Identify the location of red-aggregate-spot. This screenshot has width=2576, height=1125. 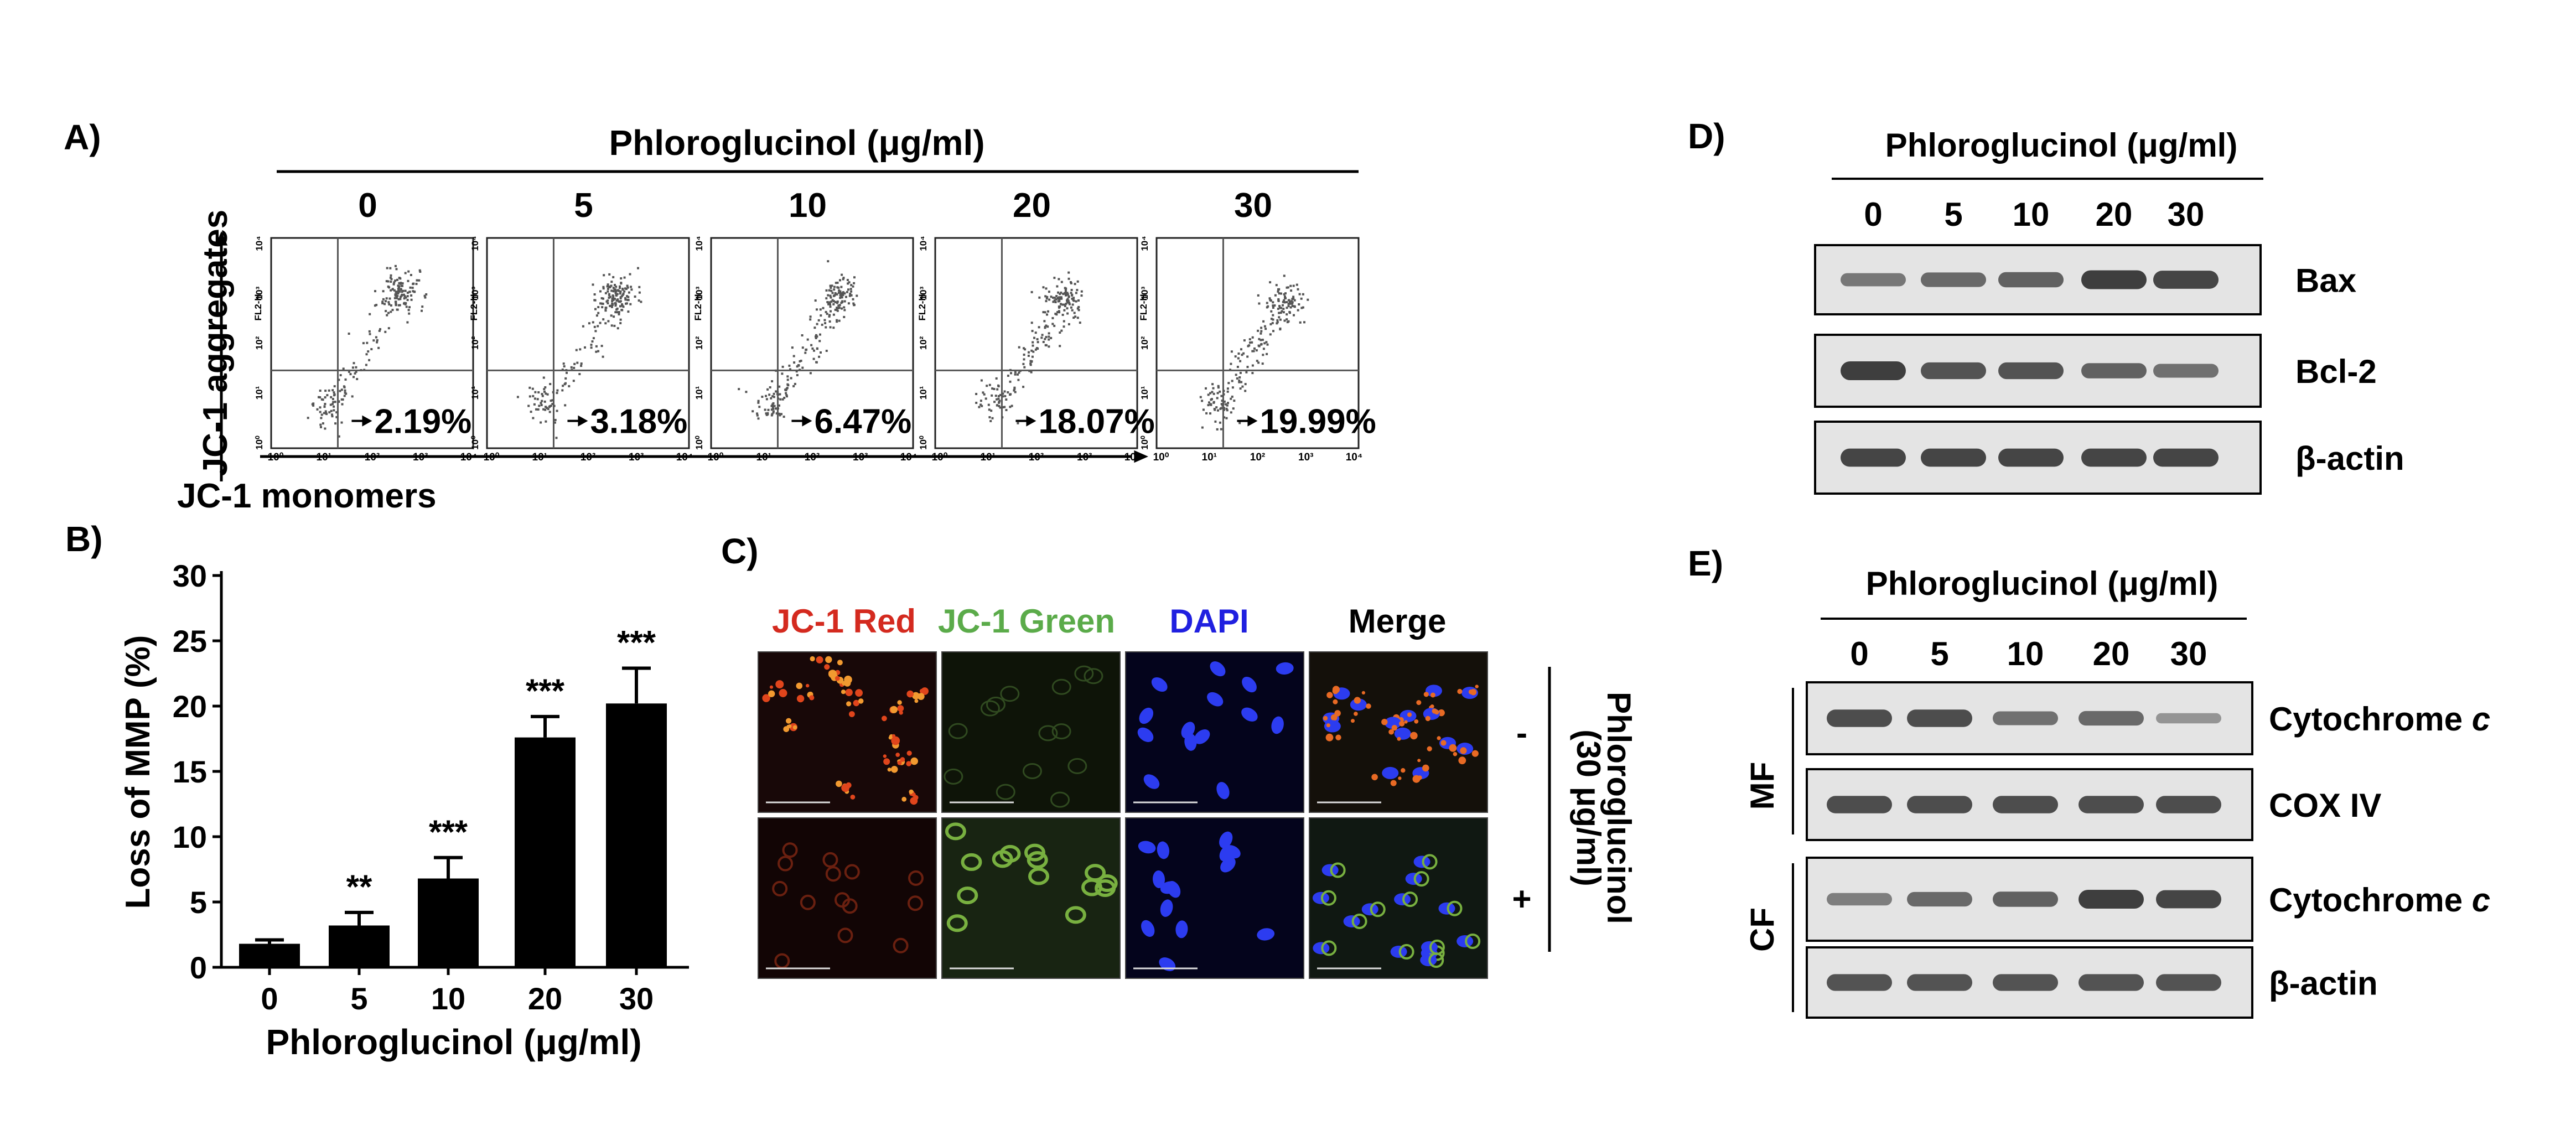
(795, 727).